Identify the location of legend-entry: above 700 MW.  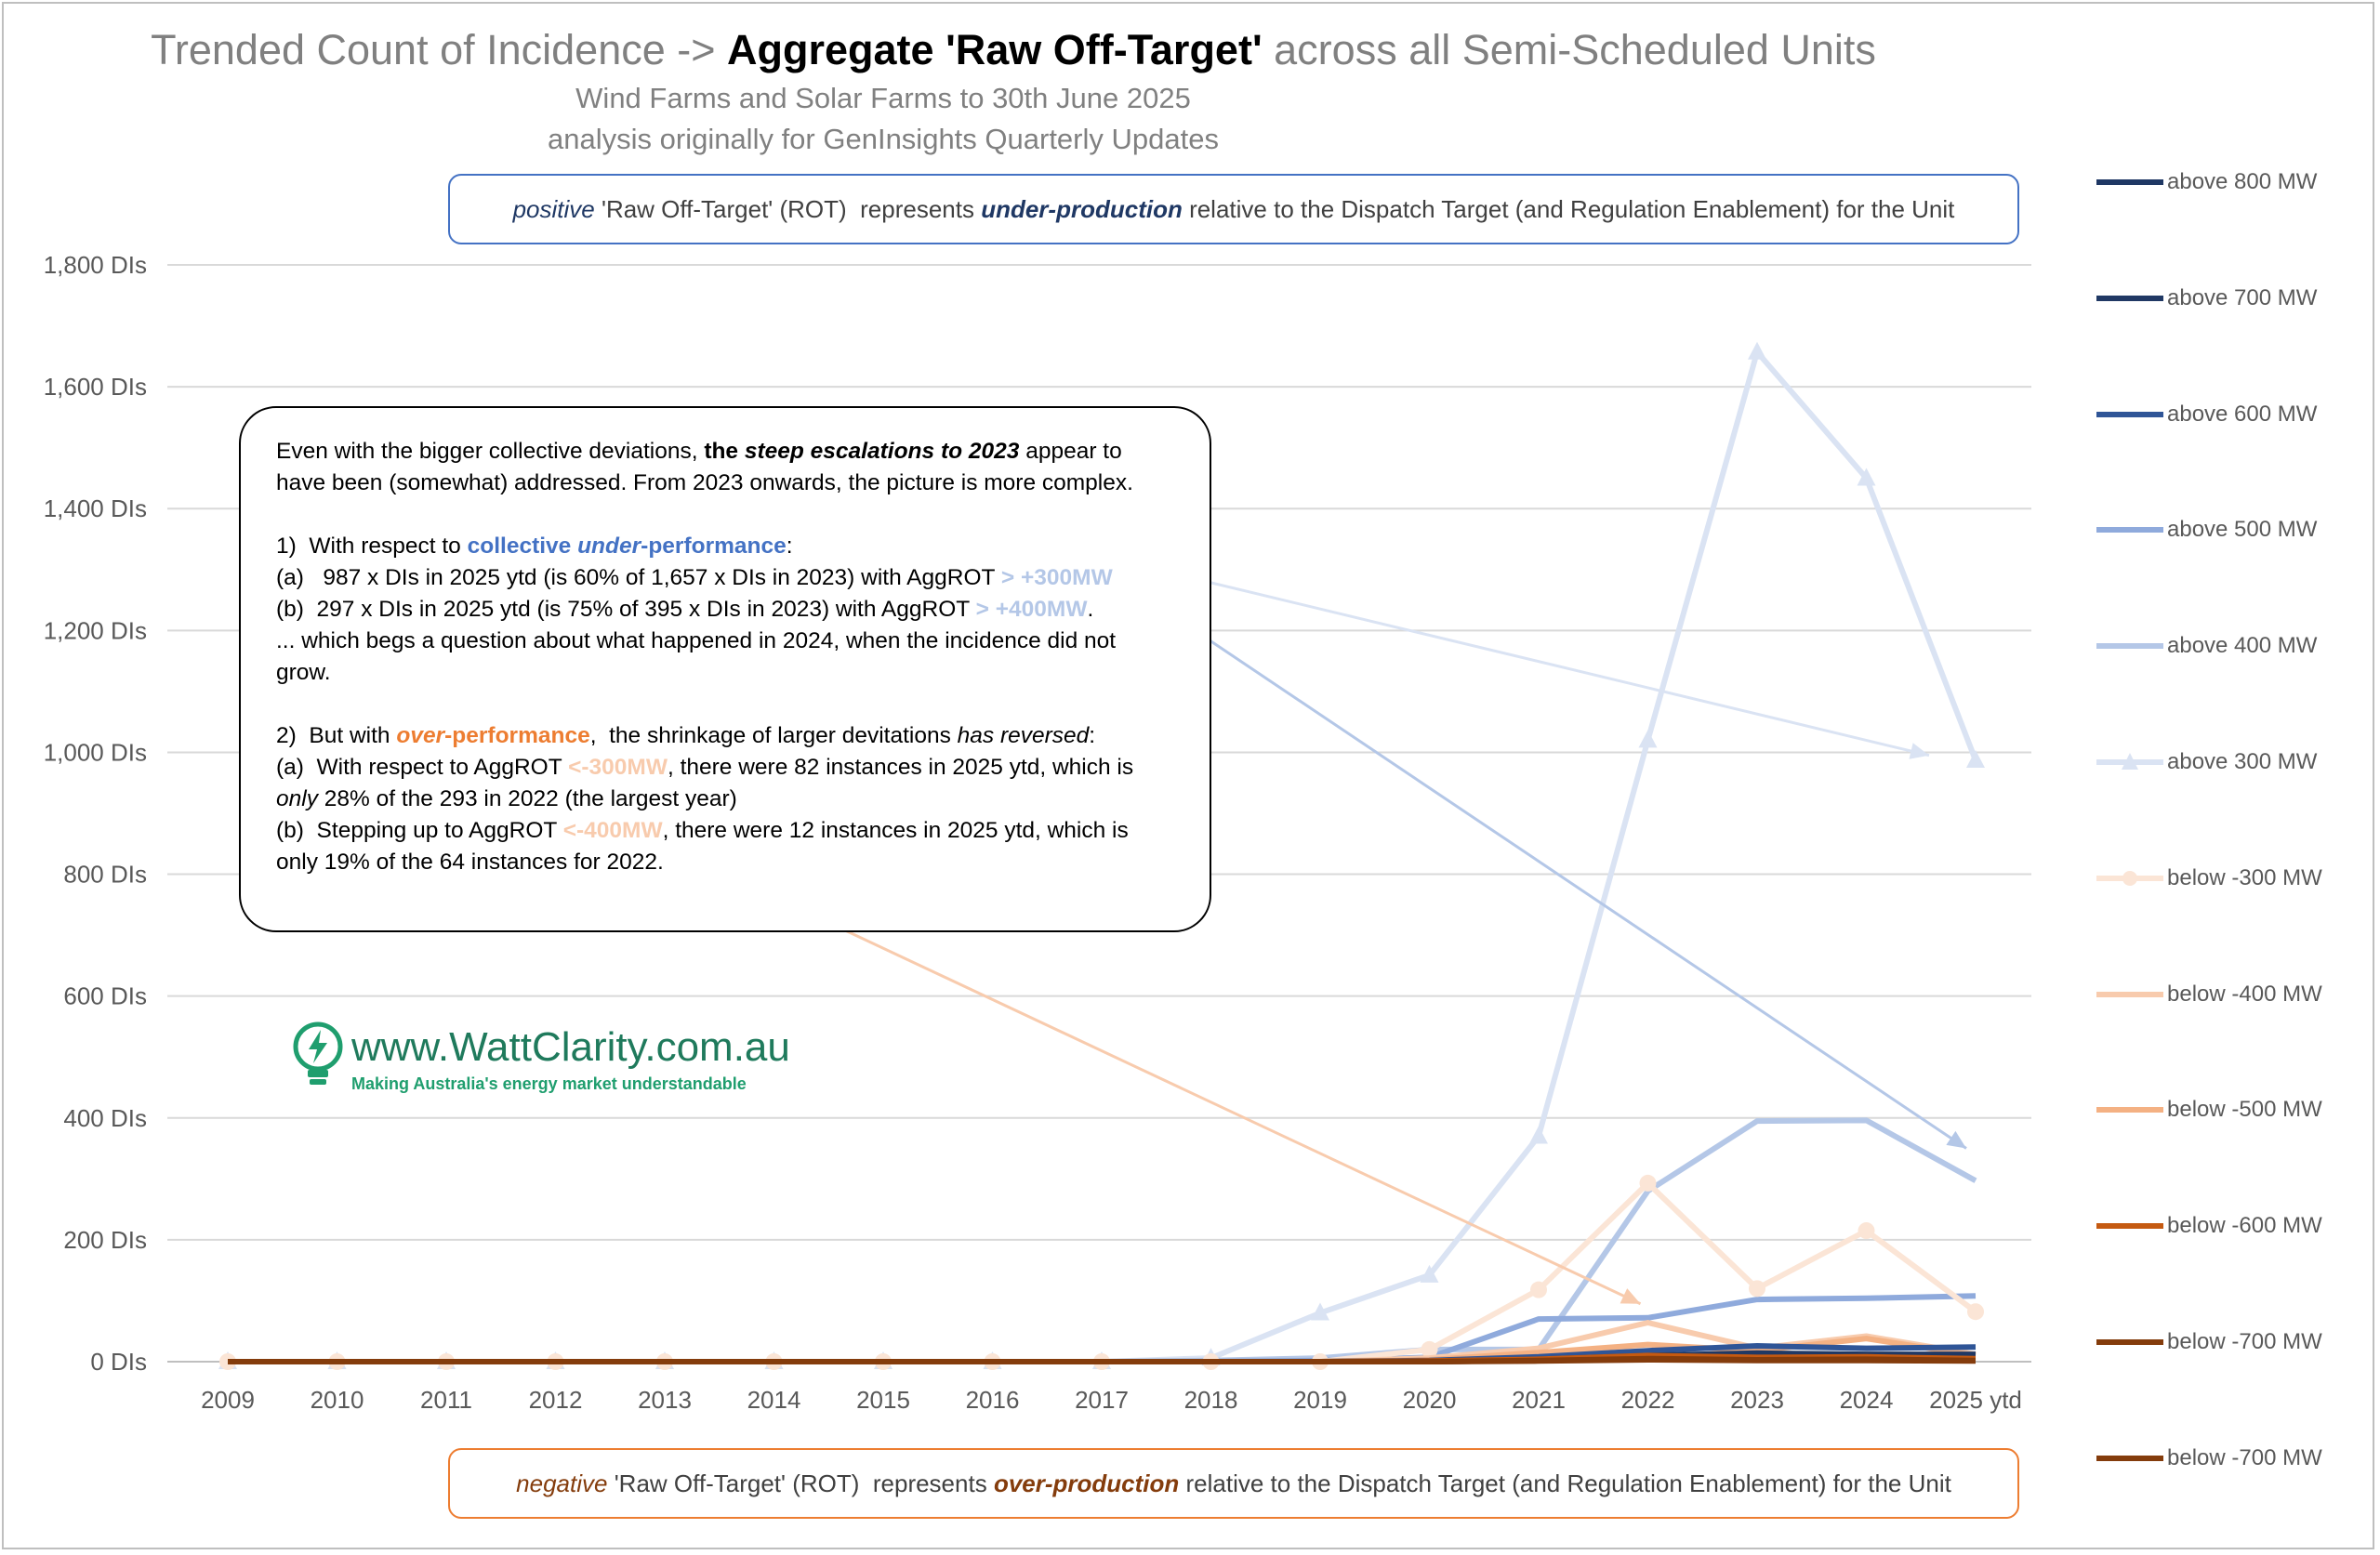
(2206, 298).